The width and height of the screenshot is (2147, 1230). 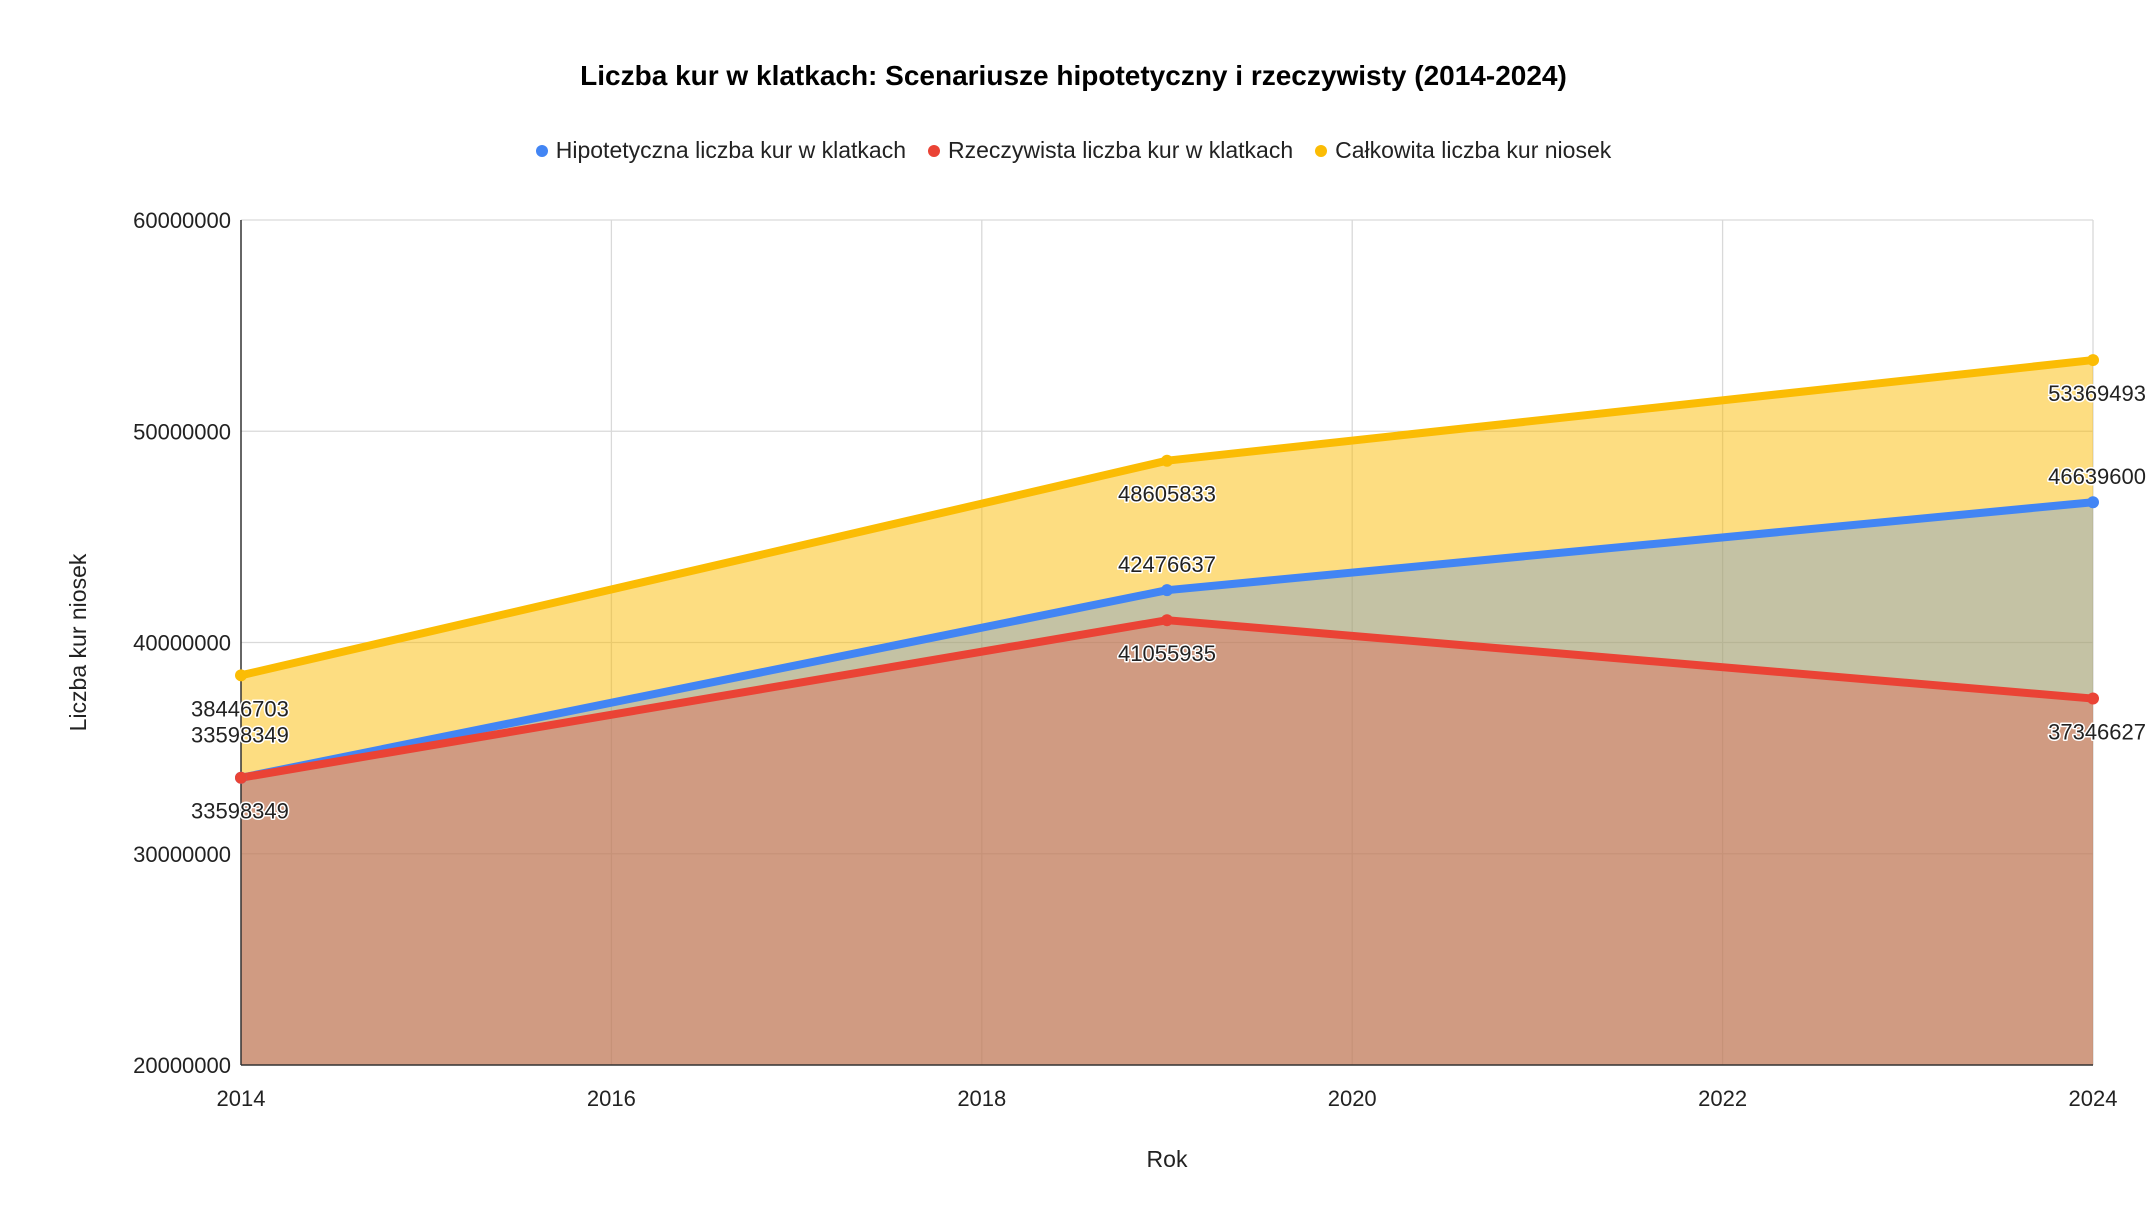 What do you see at coordinates (2097, 476) in the screenshot?
I see `label-hypothetical-2: 46639600` at bounding box center [2097, 476].